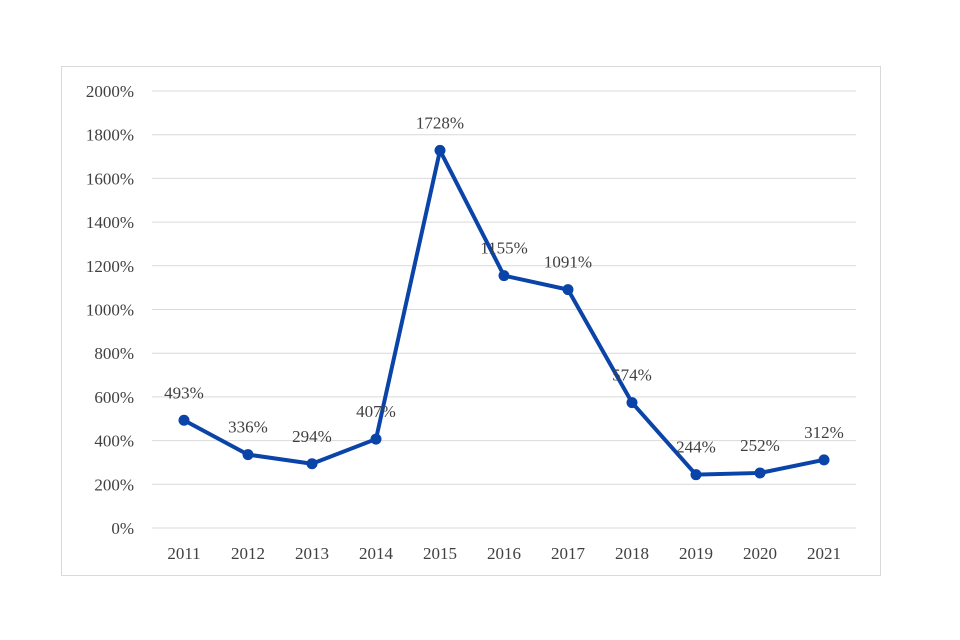  What do you see at coordinates (114, 397) in the screenshot?
I see `y-tick-label: 600%` at bounding box center [114, 397].